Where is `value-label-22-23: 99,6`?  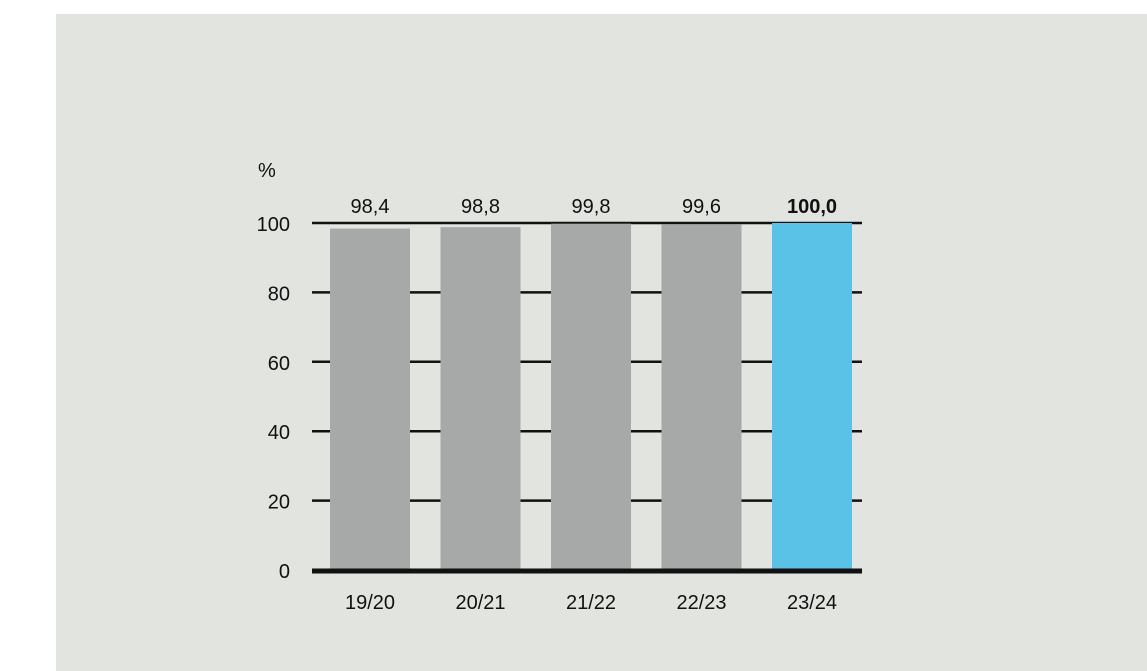 value-label-22-23: 99,6 is located at coordinates (701, 207).